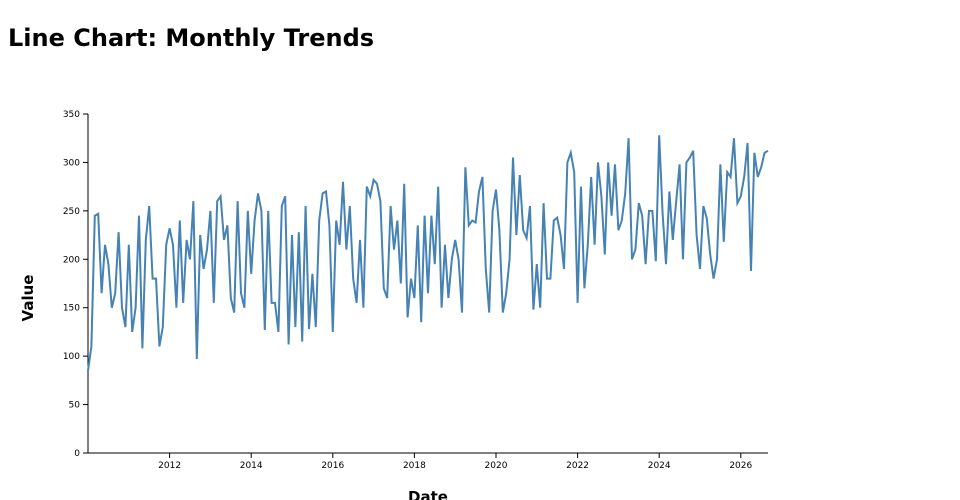 This screenshot has width=960, height=500. I want to click on y-axis-title: Value, so click(28, 298).